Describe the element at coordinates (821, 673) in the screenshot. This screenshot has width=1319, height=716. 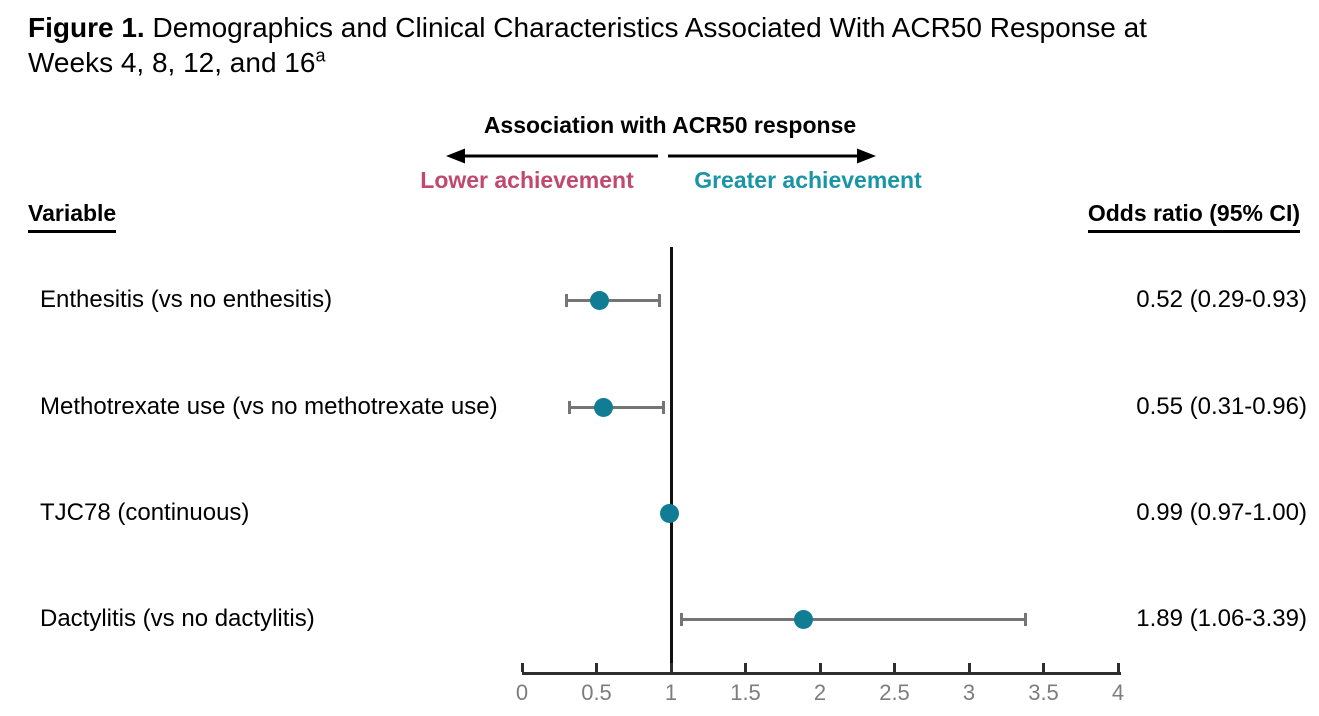
I see `x-axis-line` at that location.